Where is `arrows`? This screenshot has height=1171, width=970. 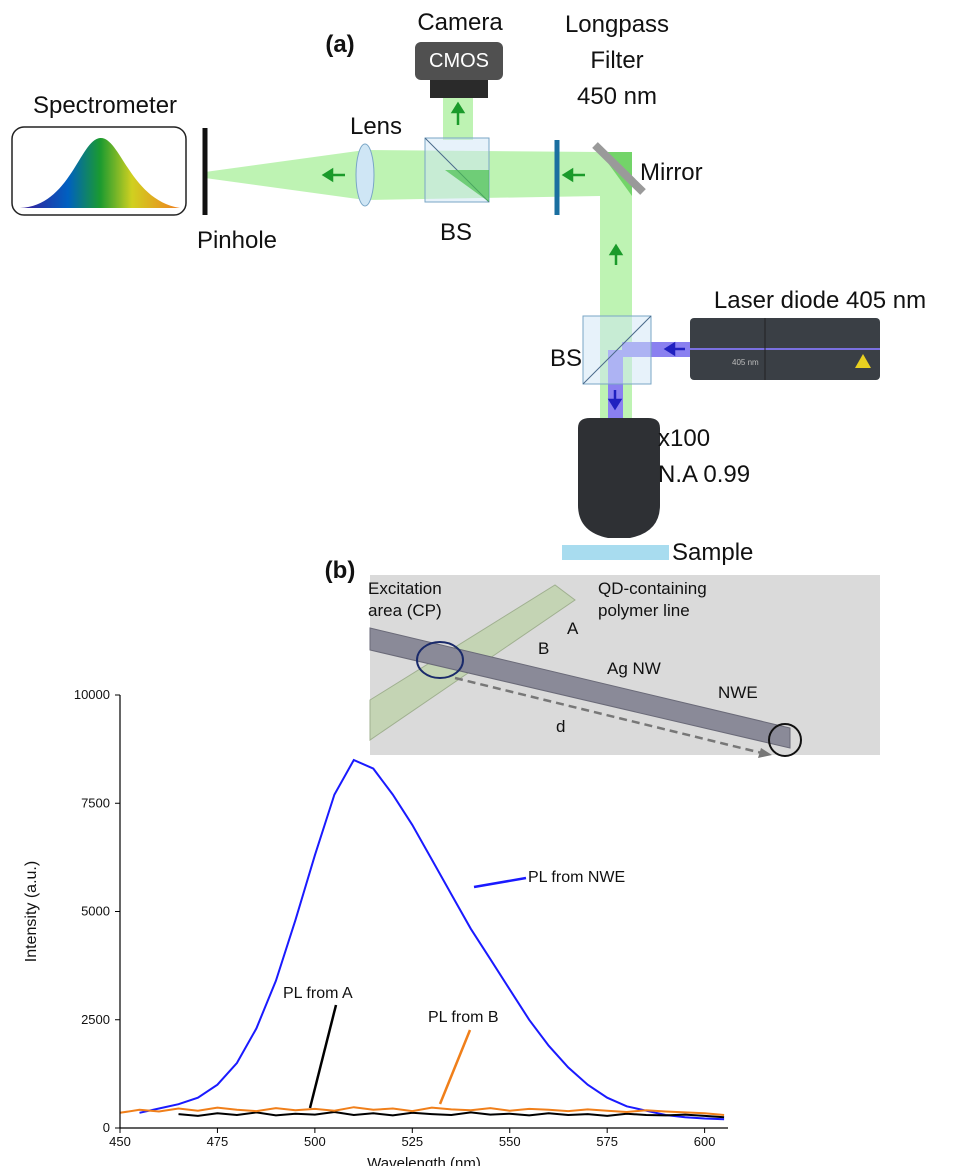 arrows is located at coordinates (472, 183).